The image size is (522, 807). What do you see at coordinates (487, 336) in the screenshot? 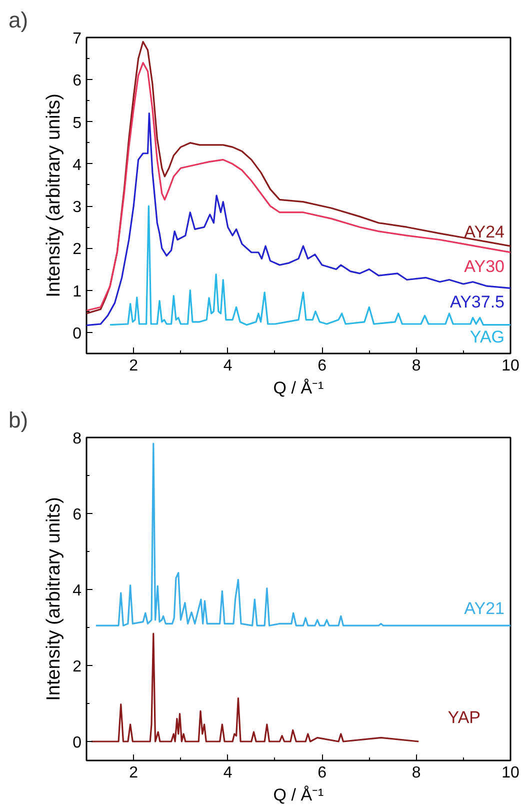
I see `series-label: YAG` at bounding box center [487, 336].